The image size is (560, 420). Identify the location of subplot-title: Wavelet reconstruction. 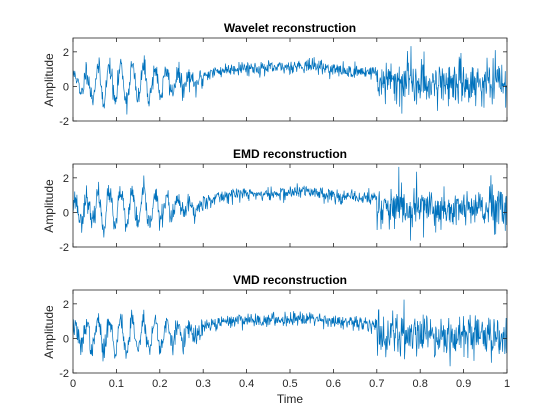
(290, 28).